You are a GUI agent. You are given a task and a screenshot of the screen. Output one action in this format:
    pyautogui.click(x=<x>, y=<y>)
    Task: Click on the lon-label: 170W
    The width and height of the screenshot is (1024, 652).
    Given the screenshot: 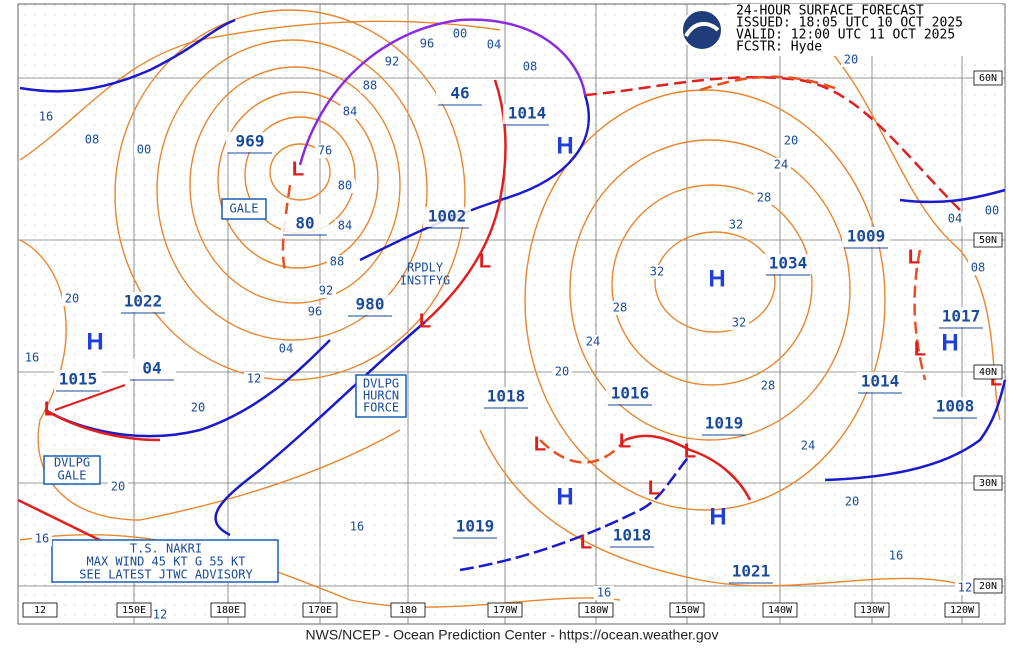 What is the action you would take?
    pyautogui.click(x=505, y=610)
    